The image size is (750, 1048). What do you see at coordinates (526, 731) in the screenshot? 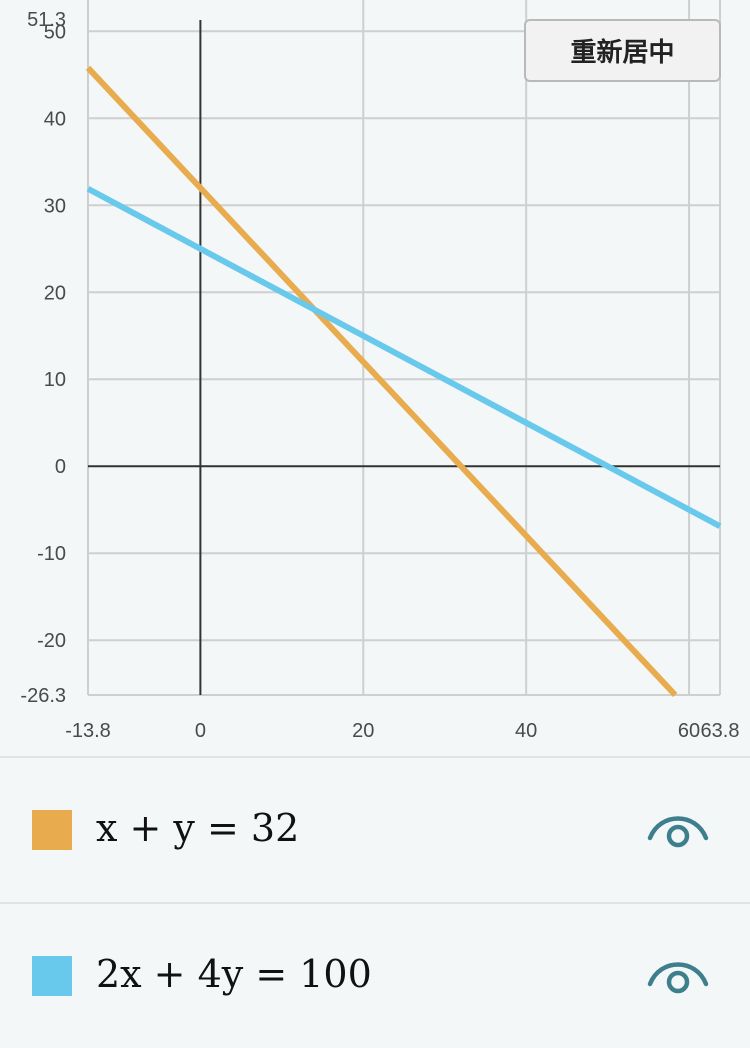
I see `x-tick-label: 40` at bounding box center [526, 731].